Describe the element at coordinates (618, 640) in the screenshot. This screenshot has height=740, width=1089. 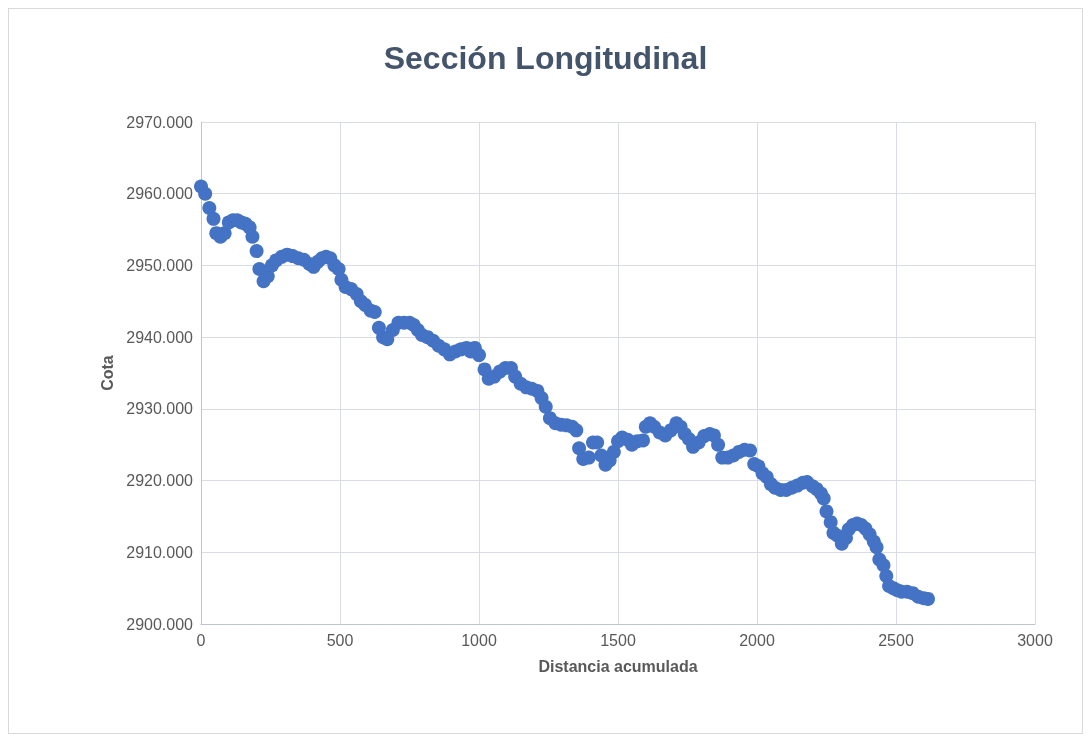
I see `x-tick-label: 1500` at that location.